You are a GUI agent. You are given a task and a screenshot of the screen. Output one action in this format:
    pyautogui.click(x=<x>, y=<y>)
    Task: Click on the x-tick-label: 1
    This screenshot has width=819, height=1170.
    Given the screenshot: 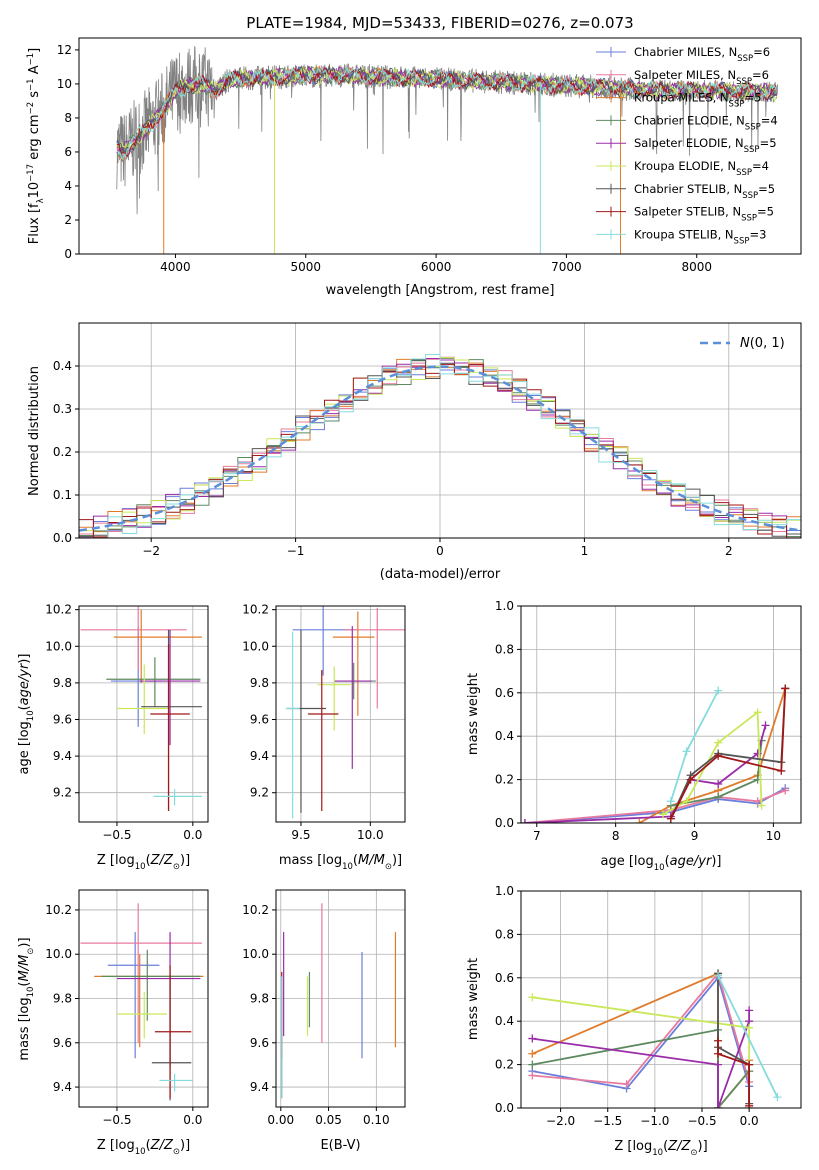 What is the action you would take?
    pyautogui.click(x=585, y=551)
    